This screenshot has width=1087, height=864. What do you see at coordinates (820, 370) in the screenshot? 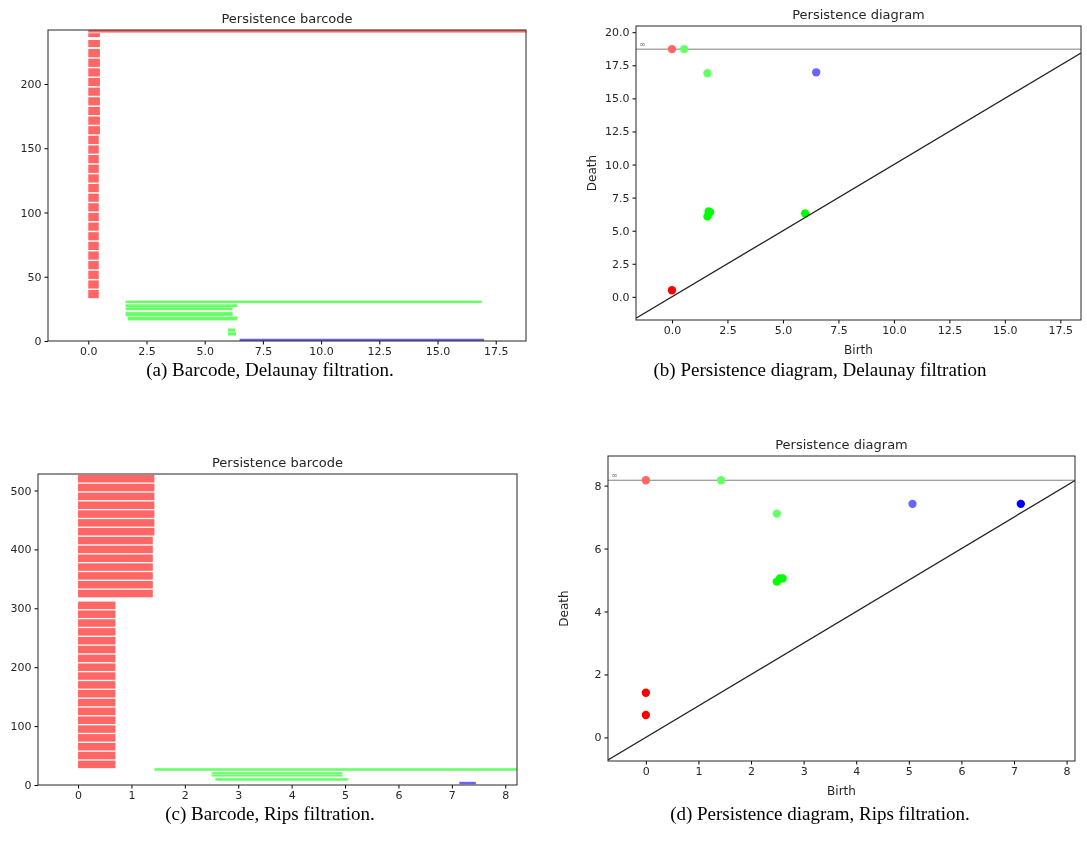
I see `text: (b) Persistence diagram, Delaunay filtration` at bounding box center [820, 370].